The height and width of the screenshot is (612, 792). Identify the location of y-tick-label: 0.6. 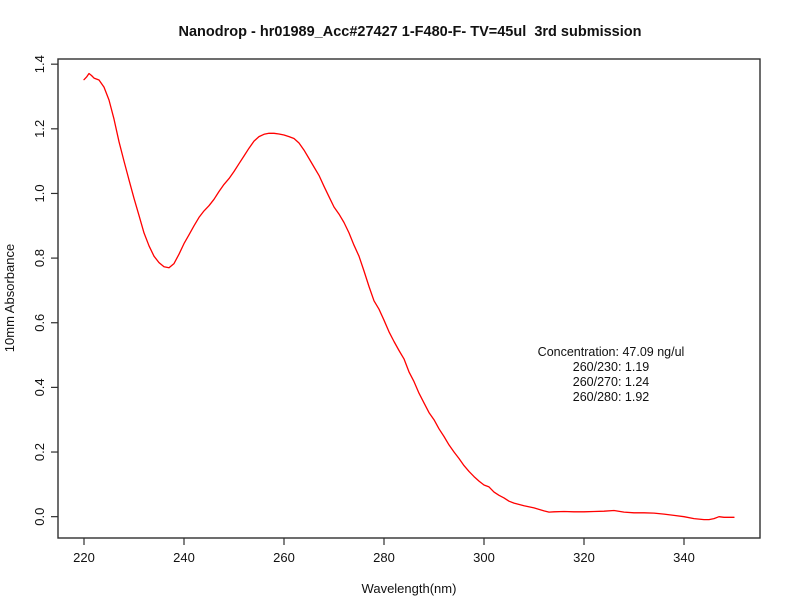
(39, 323).